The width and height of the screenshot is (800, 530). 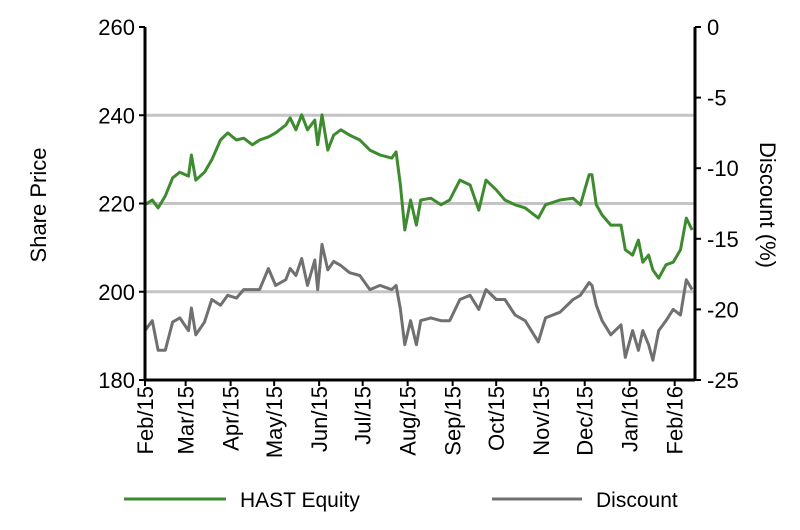 I want to click on x-tick-label: Jun/15, so click(x=319, y=419).